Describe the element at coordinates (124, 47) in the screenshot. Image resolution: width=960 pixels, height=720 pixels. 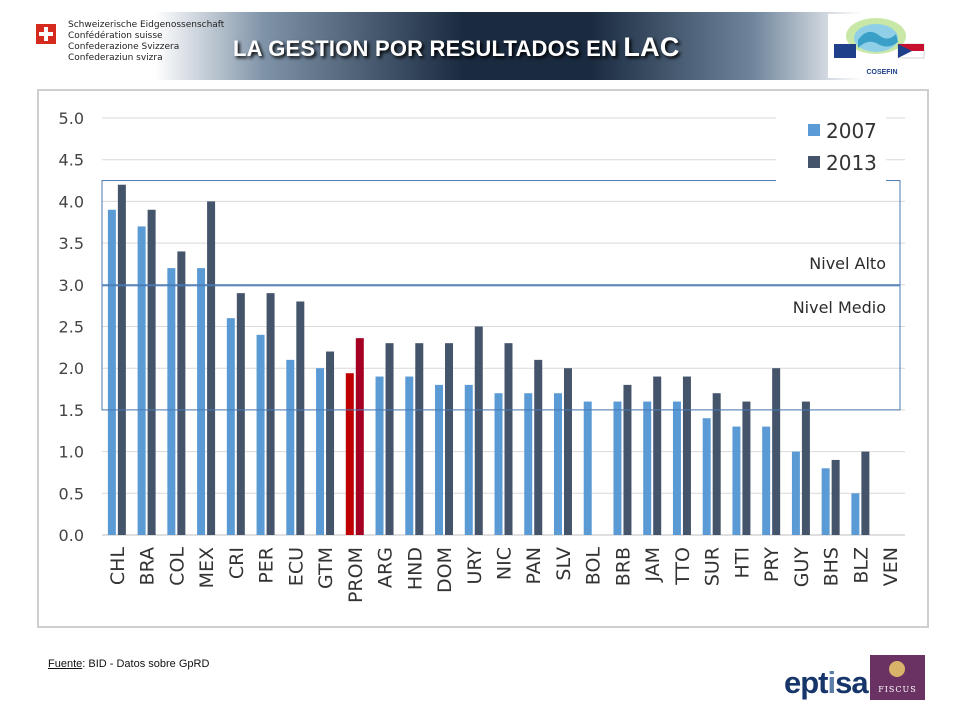
I see `confed-line: Confederazione Svizzera` at that location.